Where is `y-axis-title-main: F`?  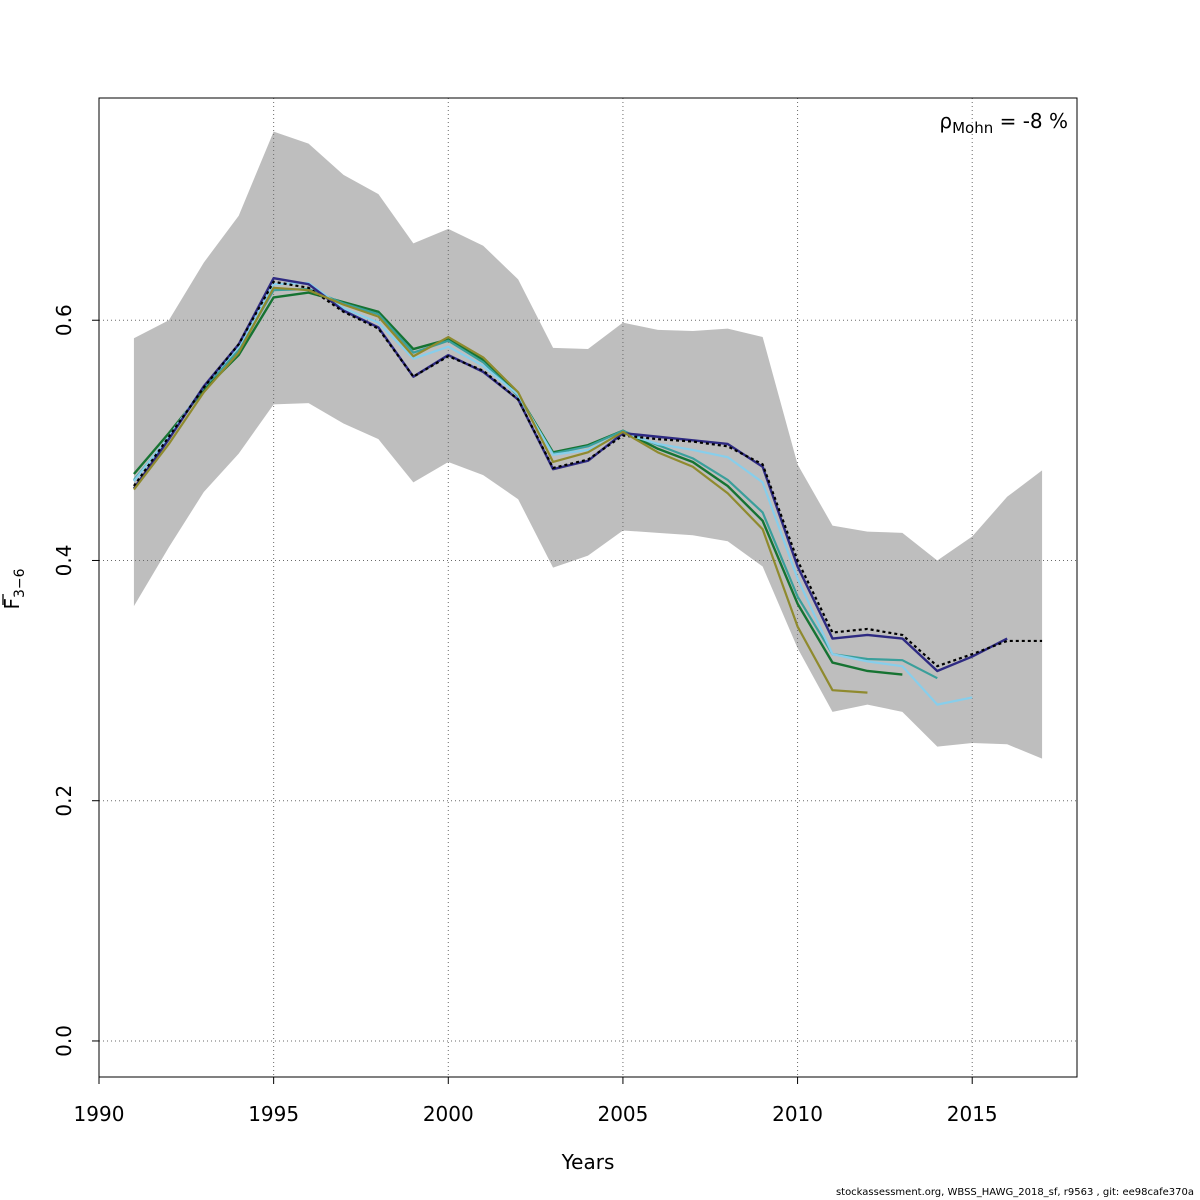 y-axis-title-main: F is located at coordinates (12, 604).